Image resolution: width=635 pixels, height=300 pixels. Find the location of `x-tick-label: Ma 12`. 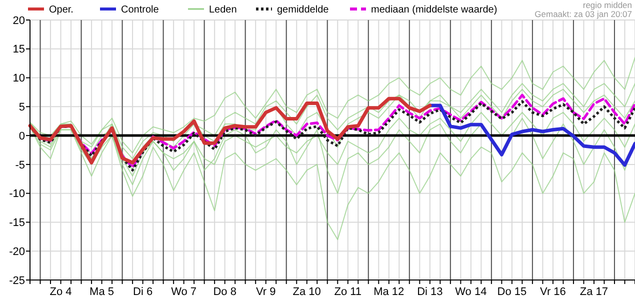

x-tick-label: Ma 12 is located at coordinates (389, 292).